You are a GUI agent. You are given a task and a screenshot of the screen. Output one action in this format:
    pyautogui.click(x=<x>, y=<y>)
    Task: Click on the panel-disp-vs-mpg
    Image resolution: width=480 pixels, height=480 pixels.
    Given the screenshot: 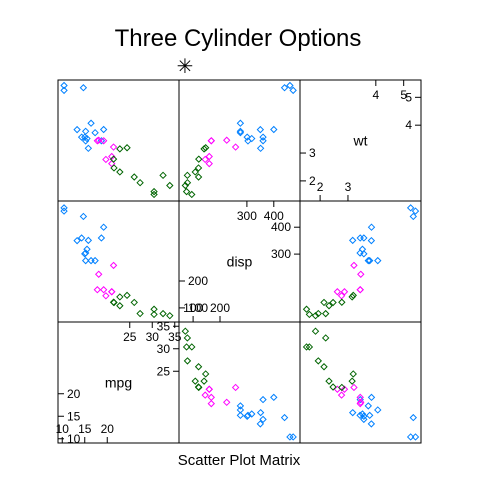 What is the action you would take?
    pyautogui.click(x=118, y=261)
    